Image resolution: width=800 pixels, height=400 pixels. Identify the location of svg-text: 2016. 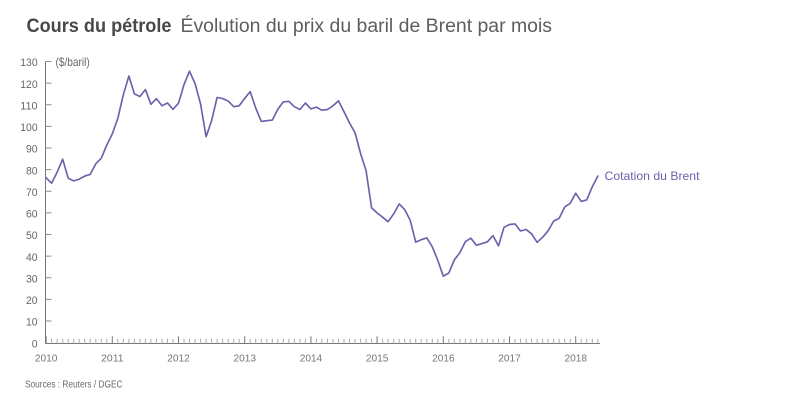
(443, 358).